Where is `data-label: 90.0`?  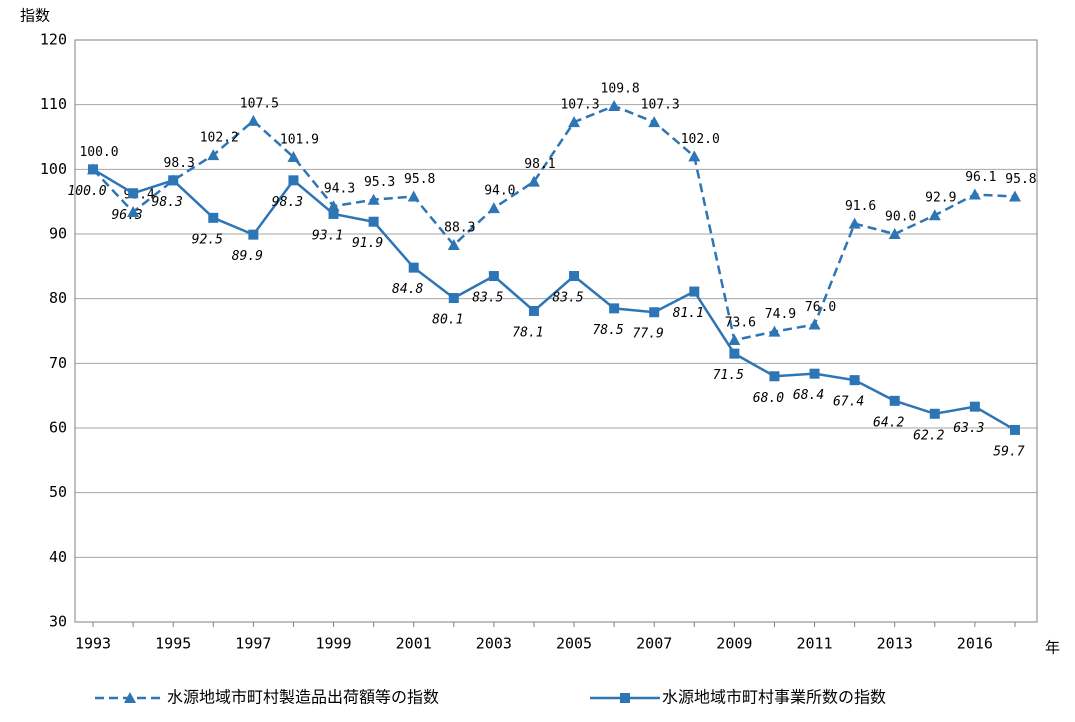 data-label: 90.0 is located at coordinates (900, 217).